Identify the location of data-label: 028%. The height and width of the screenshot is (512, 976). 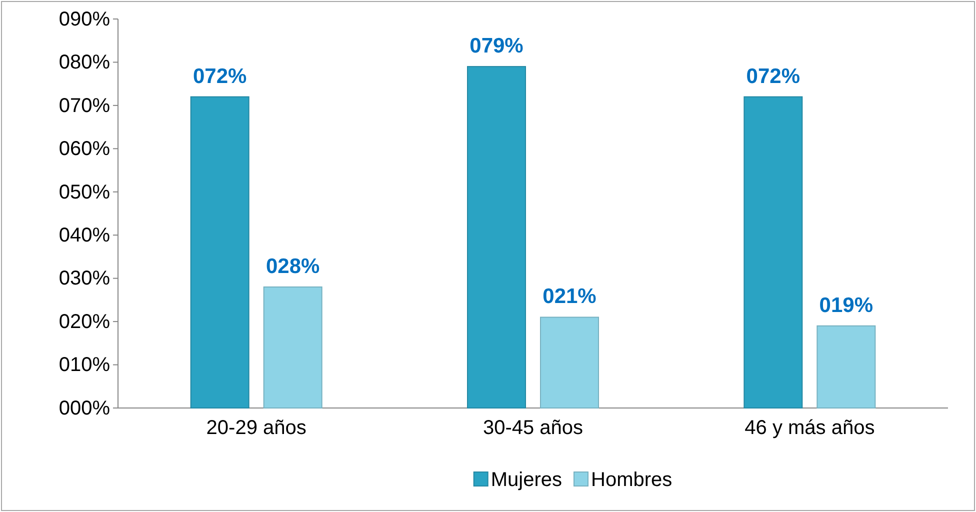
(293, 266).